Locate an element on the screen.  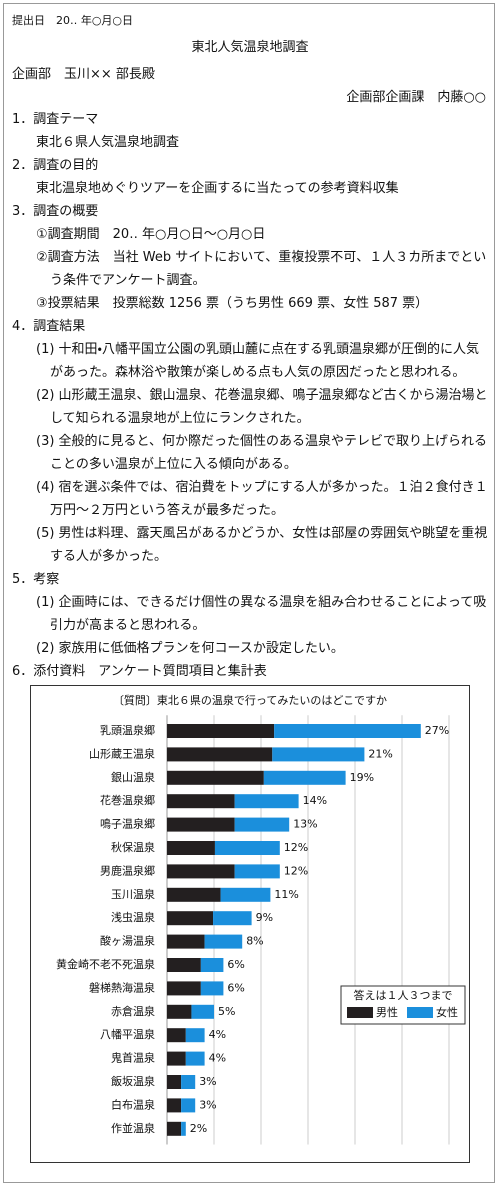
section-item: 東北６県人気温泉地調査 is located at coordinates (108, 142).